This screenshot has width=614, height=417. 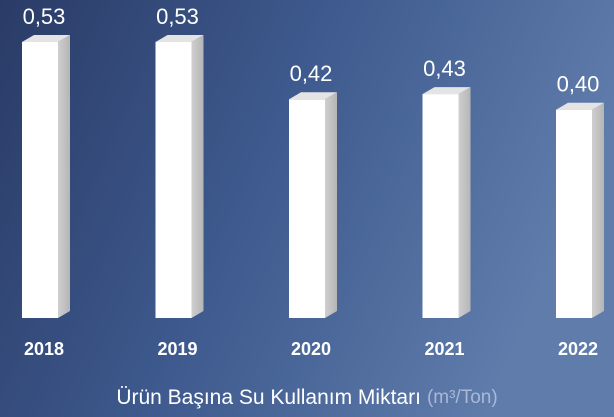 What do you see at coordinates (177, 349) in the screenshot?
I see `x-tick-label: 2019` at bounding box center [177, 349].